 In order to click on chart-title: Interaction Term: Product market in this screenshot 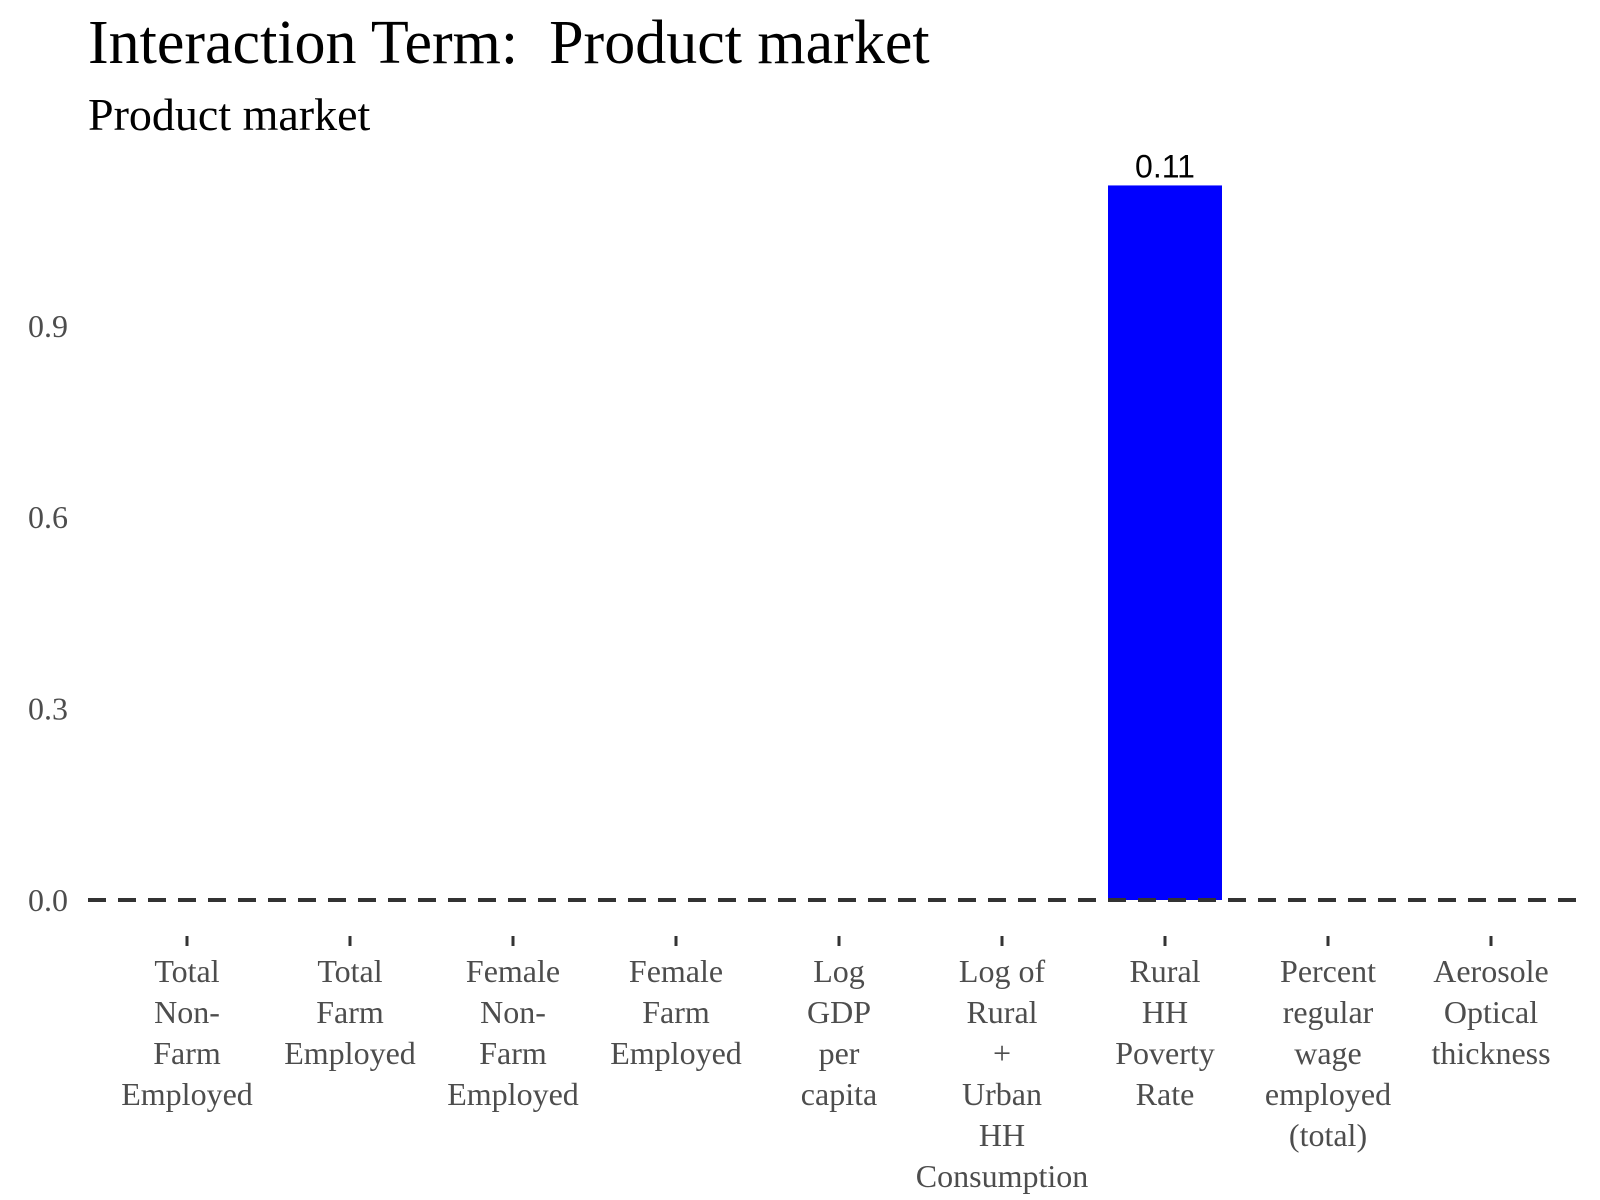, I will do `click(509, 43)`.